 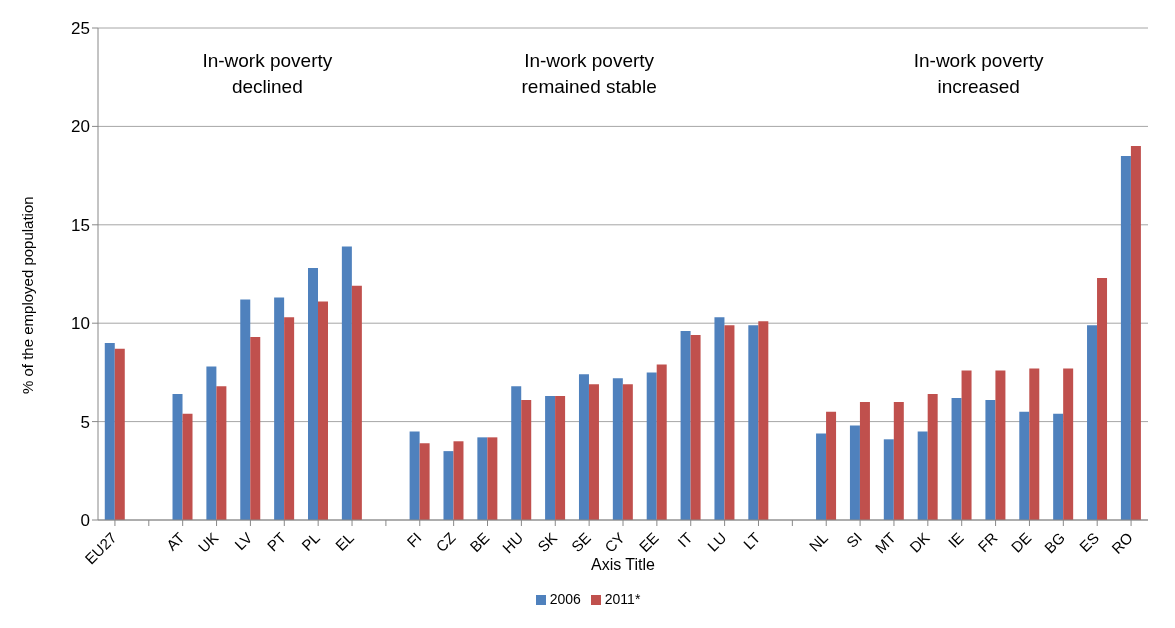 What do you see at coordinates (85, 521) in the screenshot?
I see `y-tick-label: 0` at bounding box center [85, 521].